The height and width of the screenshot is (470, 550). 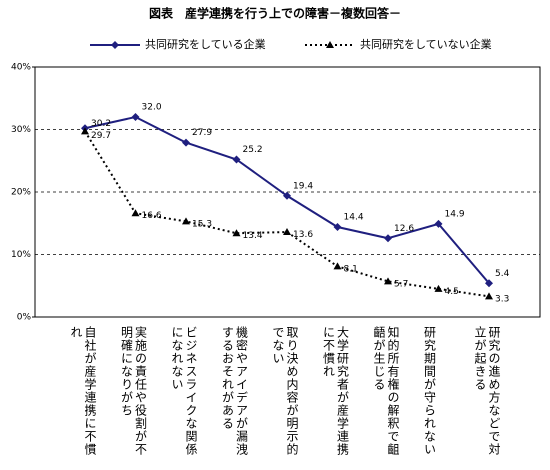 I want to click on data-label: 14.9, so click(x=455, y=214).